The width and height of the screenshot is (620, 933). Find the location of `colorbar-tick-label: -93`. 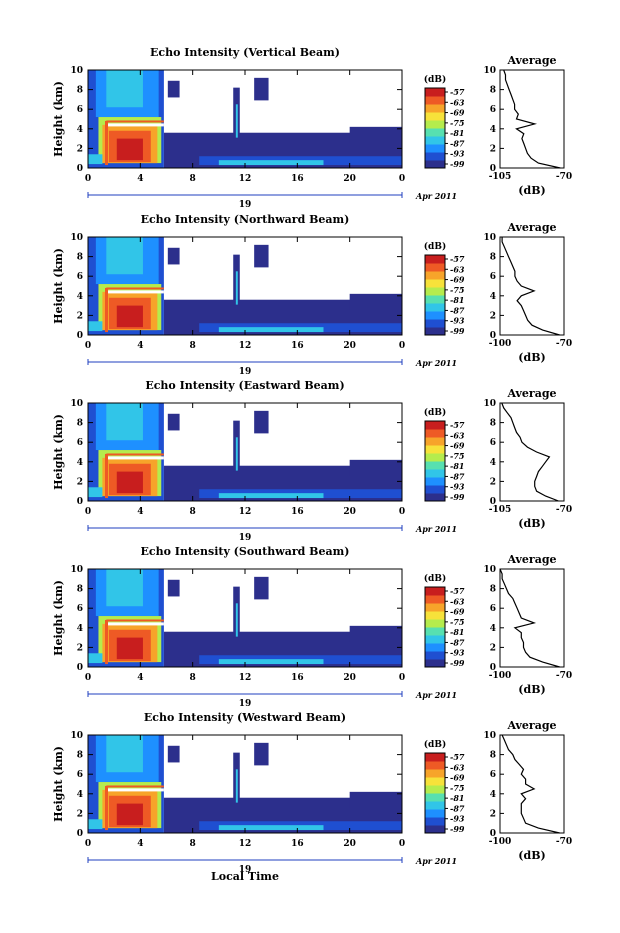

colorbar-tick-label: -93 is located at coordinates (457, 487).